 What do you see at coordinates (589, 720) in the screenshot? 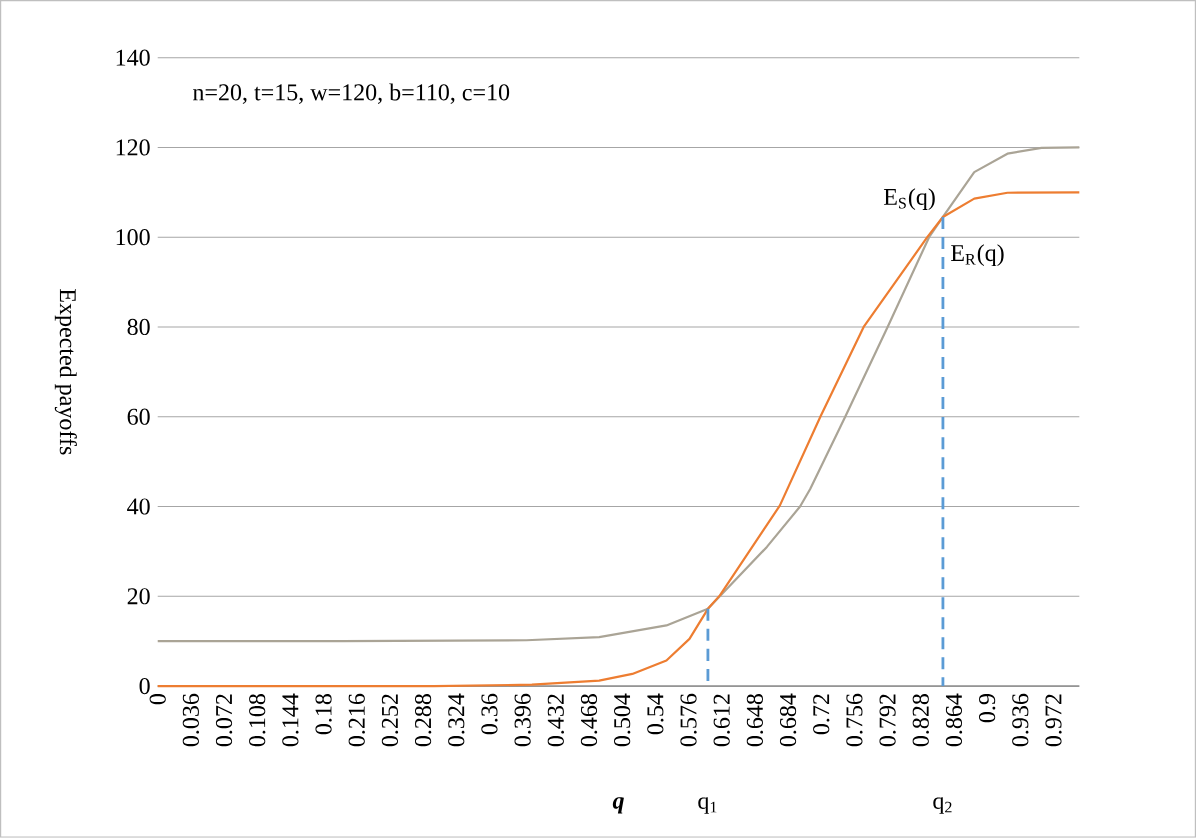
I see `x-tick-label: 0.468` at bounding box center [589, 720].